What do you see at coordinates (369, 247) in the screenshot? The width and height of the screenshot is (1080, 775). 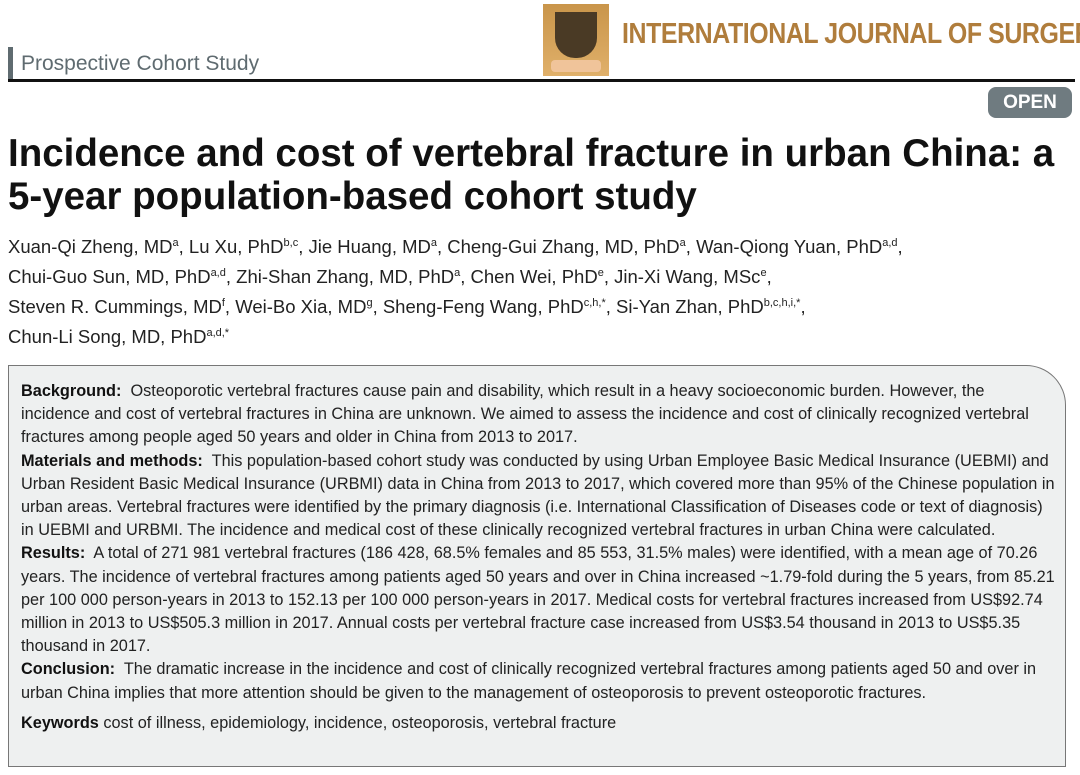 I see `author-name: Jie Huang, MD` at bounding box center [369, 247].